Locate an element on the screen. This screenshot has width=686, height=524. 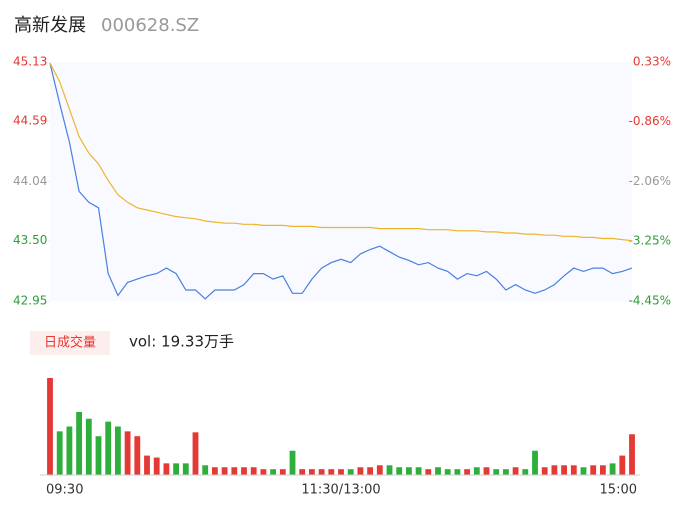
volume-badge is located at coordinates (70, 343).